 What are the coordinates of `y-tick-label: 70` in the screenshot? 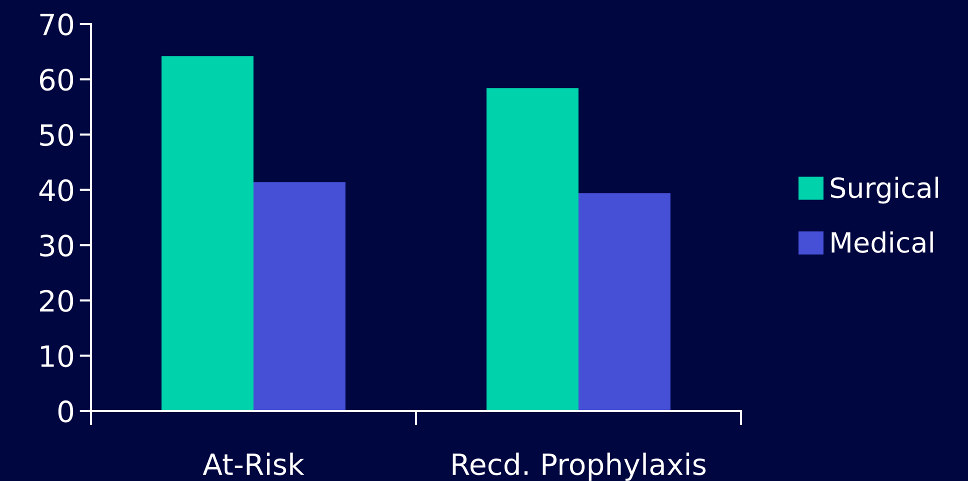 It's located at (57, 24).